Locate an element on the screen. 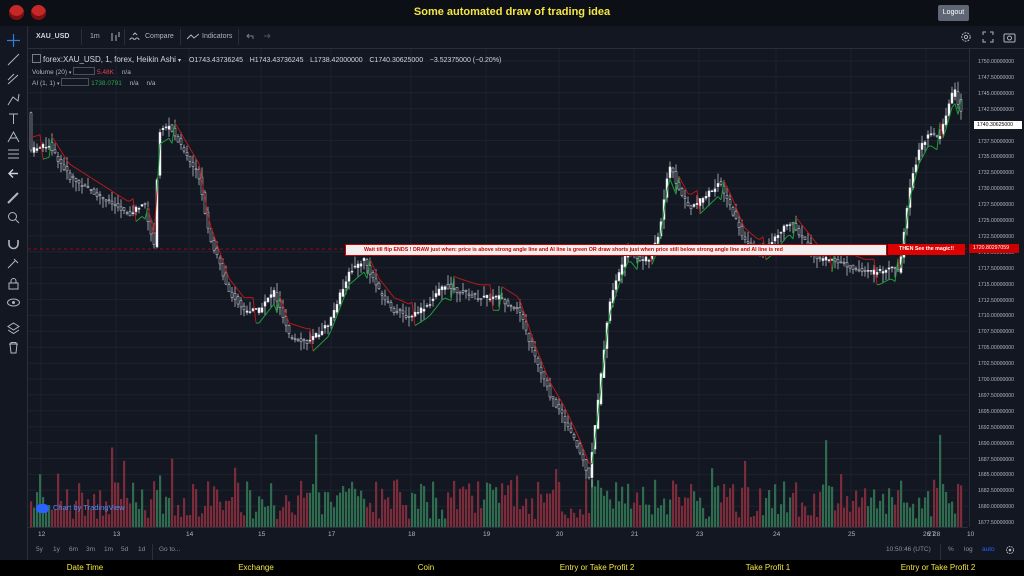 This screenshot has width=1024, height=576. camera-icon is located at coordinates (1009, 37).